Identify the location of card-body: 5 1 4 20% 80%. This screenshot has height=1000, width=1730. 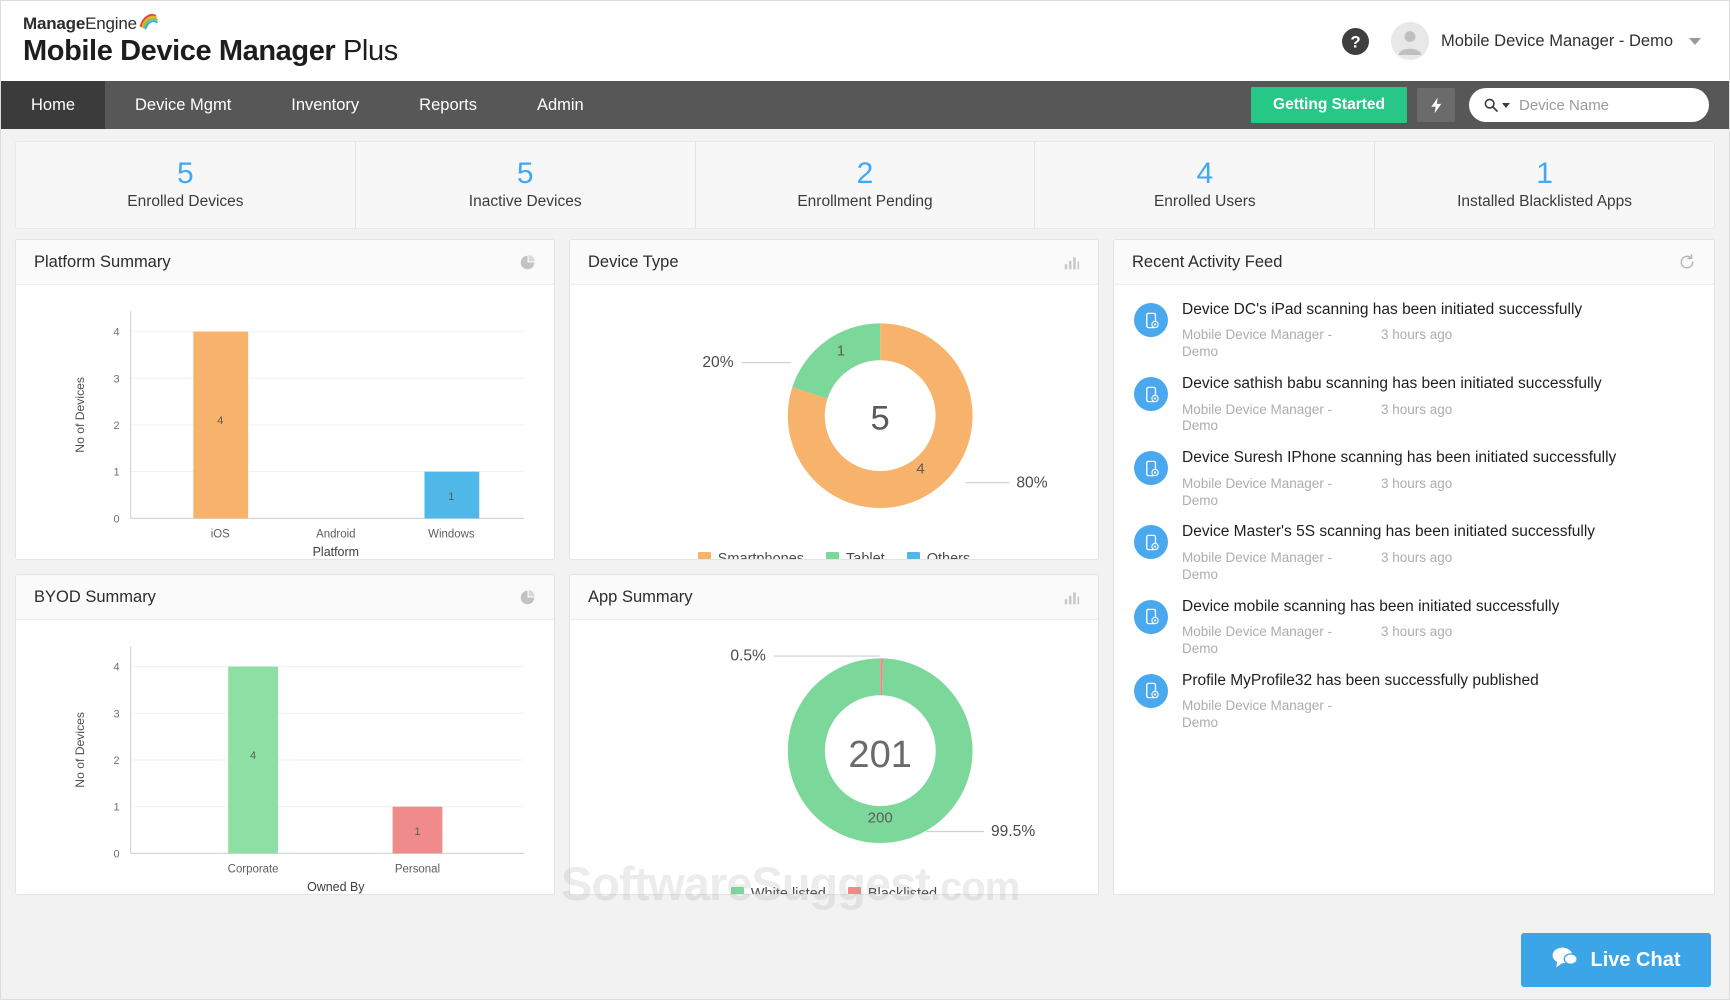
(834, 422).